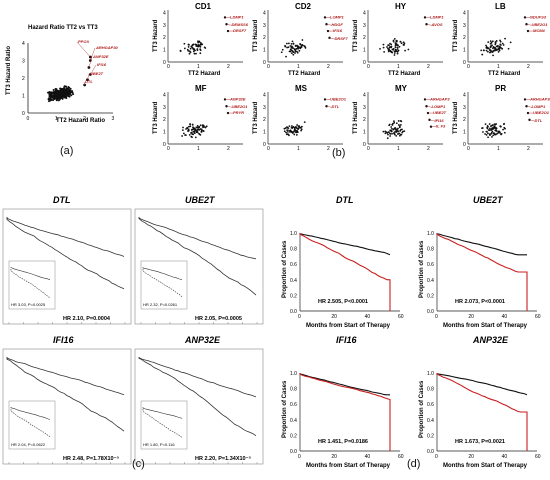  I want to click on km-d-stat: HR 2.073, P<0.0001, so click(480, 302).